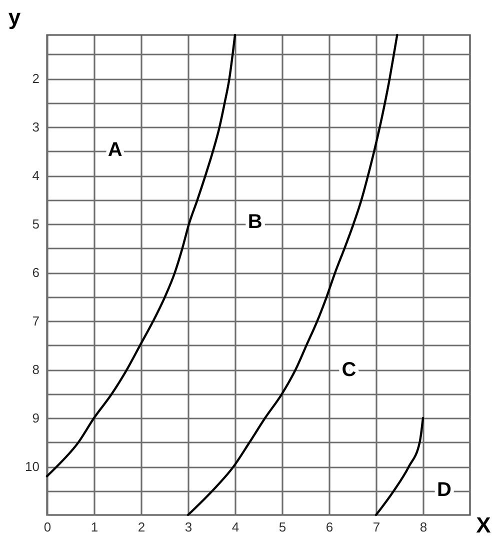 Image resolution: width=496 pixels, height=544 pixels. I want to click on x-tick-label: 7, so click(376, 527).